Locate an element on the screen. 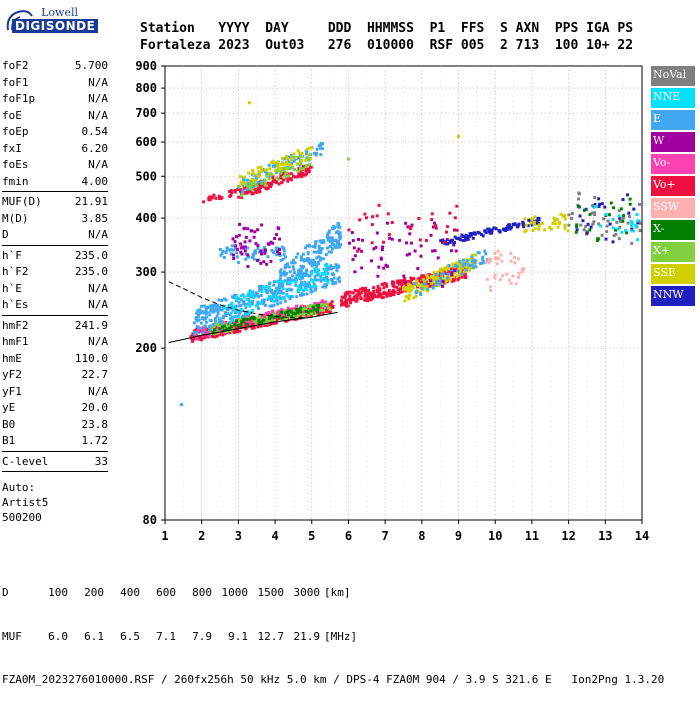  muf-value: 6.5 is located at coordinates (130, 636).